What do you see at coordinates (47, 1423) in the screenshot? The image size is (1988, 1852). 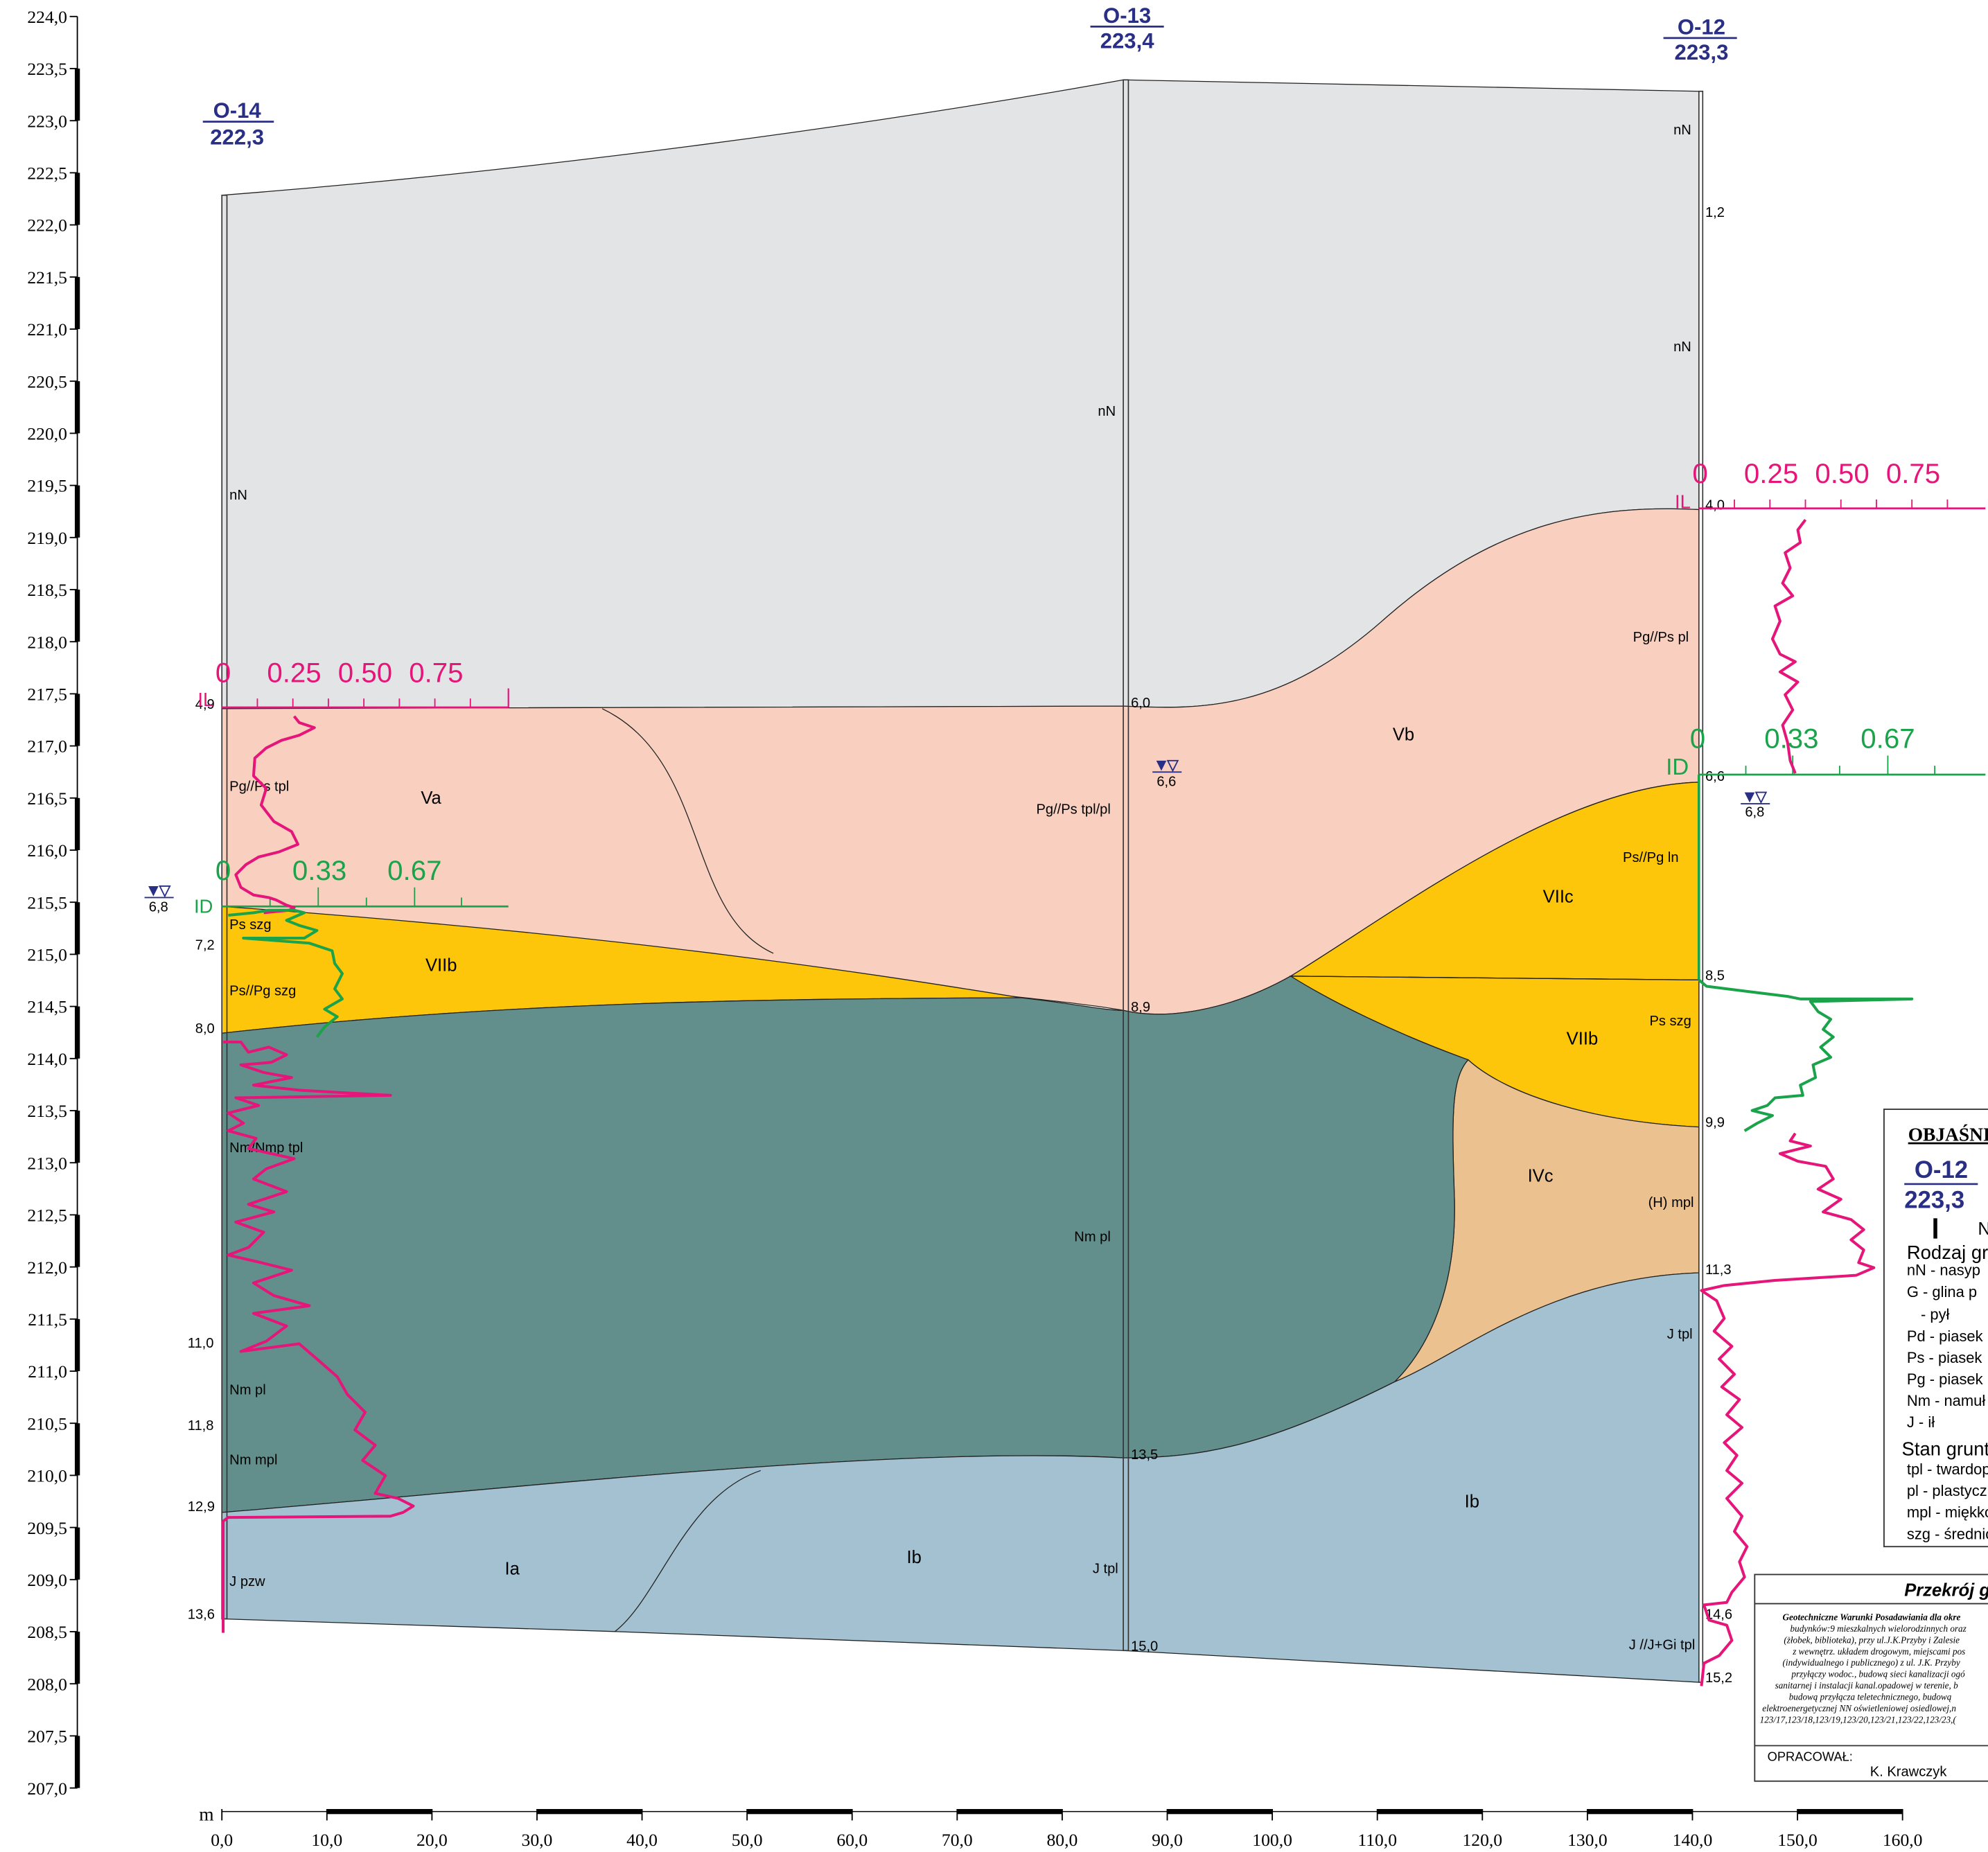 I see `elevation-tick-label: 210,5` at bounding box center [47, 1423].